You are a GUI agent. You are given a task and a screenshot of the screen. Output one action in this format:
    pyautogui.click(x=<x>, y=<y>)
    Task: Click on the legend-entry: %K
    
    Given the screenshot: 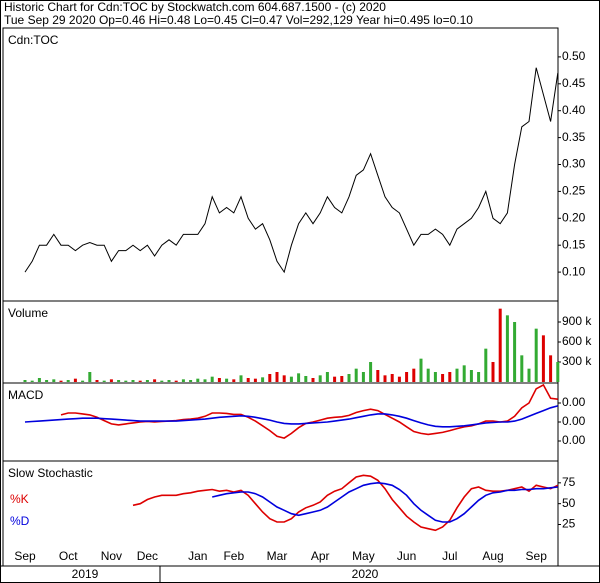 What is the action you would take?
    pyautogui.click(x=19, y=499)
    